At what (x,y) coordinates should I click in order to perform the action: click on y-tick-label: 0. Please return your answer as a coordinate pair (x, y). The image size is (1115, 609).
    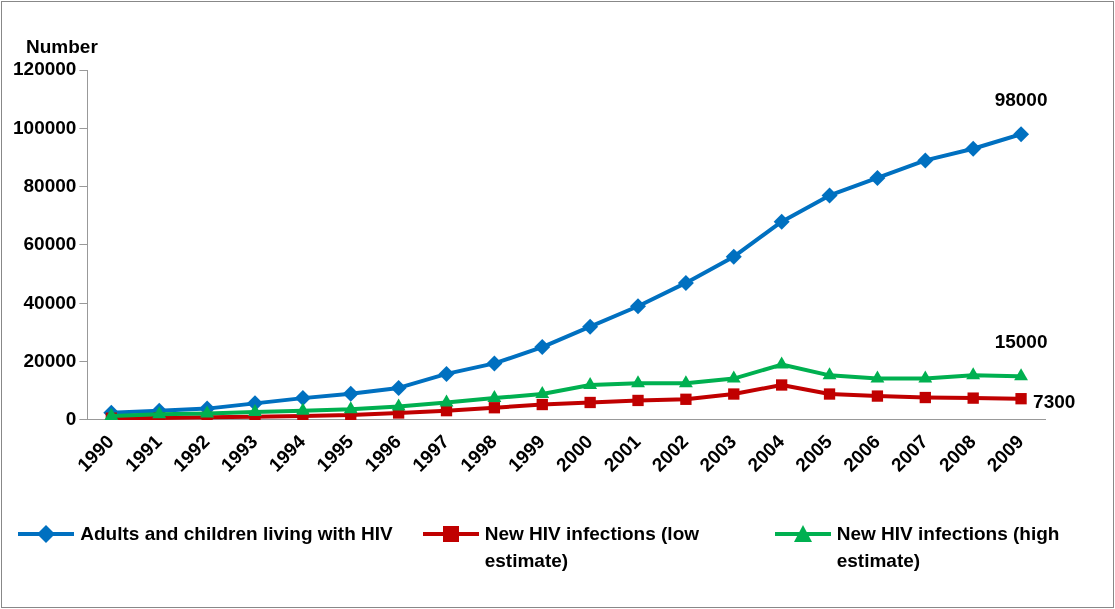
    Looking at the image, I should click on (71, 419).